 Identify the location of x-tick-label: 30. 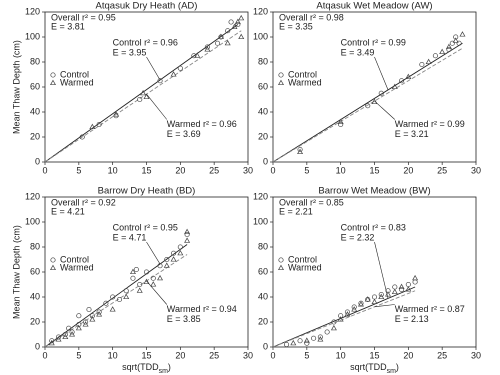
(248, 355).